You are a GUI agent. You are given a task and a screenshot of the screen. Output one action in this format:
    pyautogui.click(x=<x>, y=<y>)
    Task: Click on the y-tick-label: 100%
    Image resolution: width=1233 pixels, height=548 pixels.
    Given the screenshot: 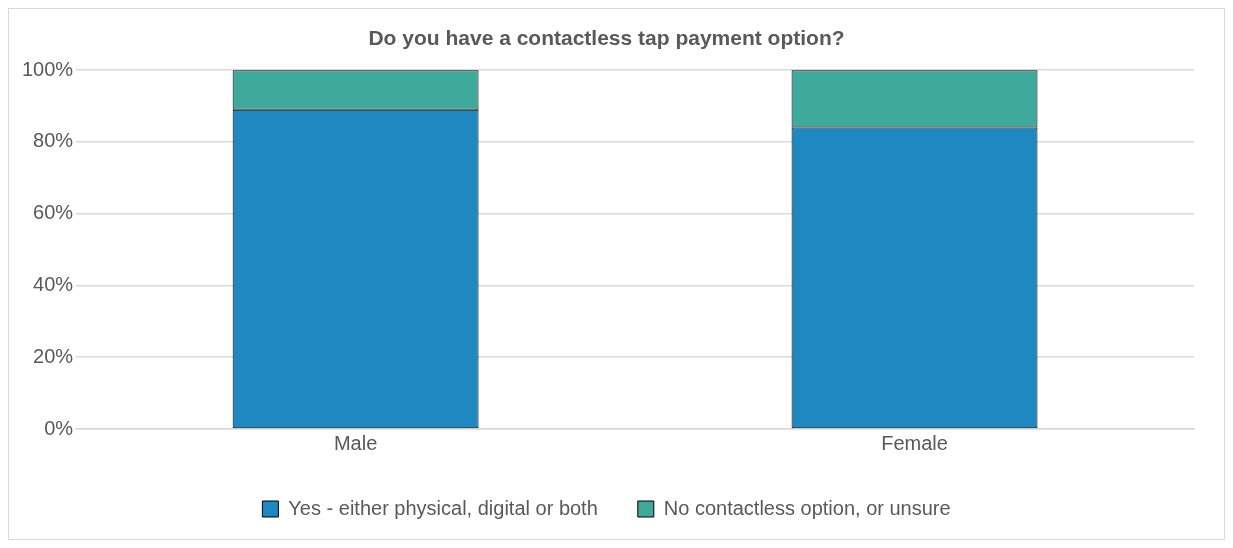 What is the action you would take?
    pyautogui.click(x=48, y=68)
    